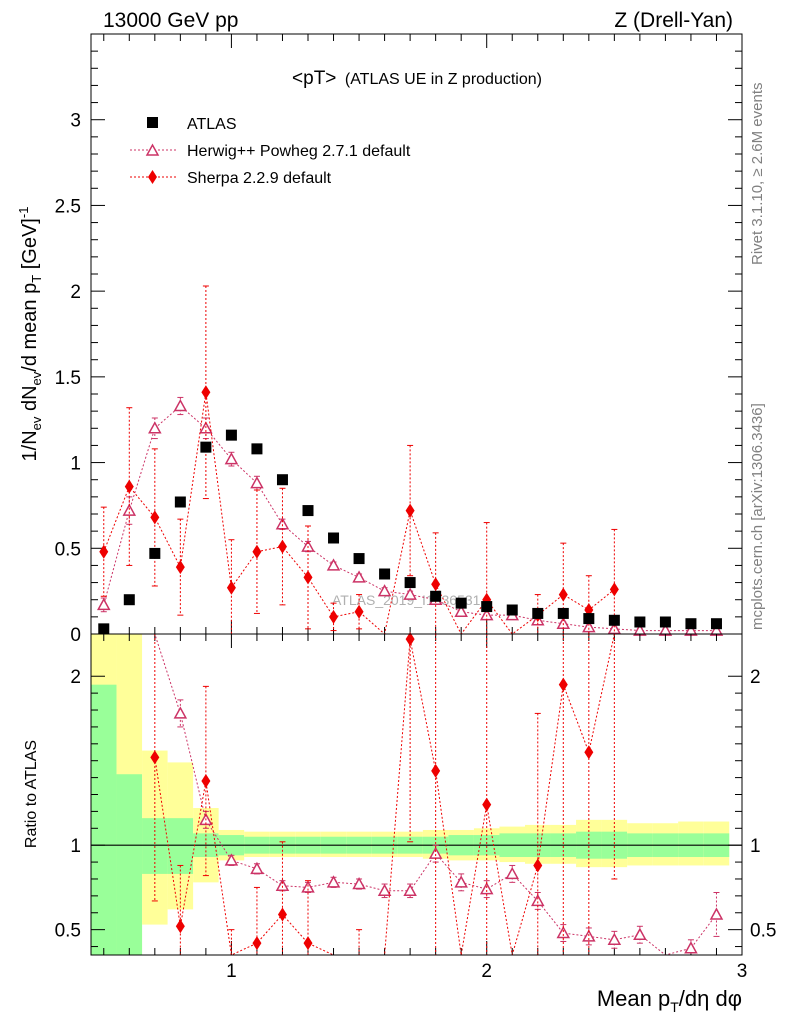  Describe the element at coordinates (152, 177) in the screenshot. I see `legend-sherpa-marker` at that location.